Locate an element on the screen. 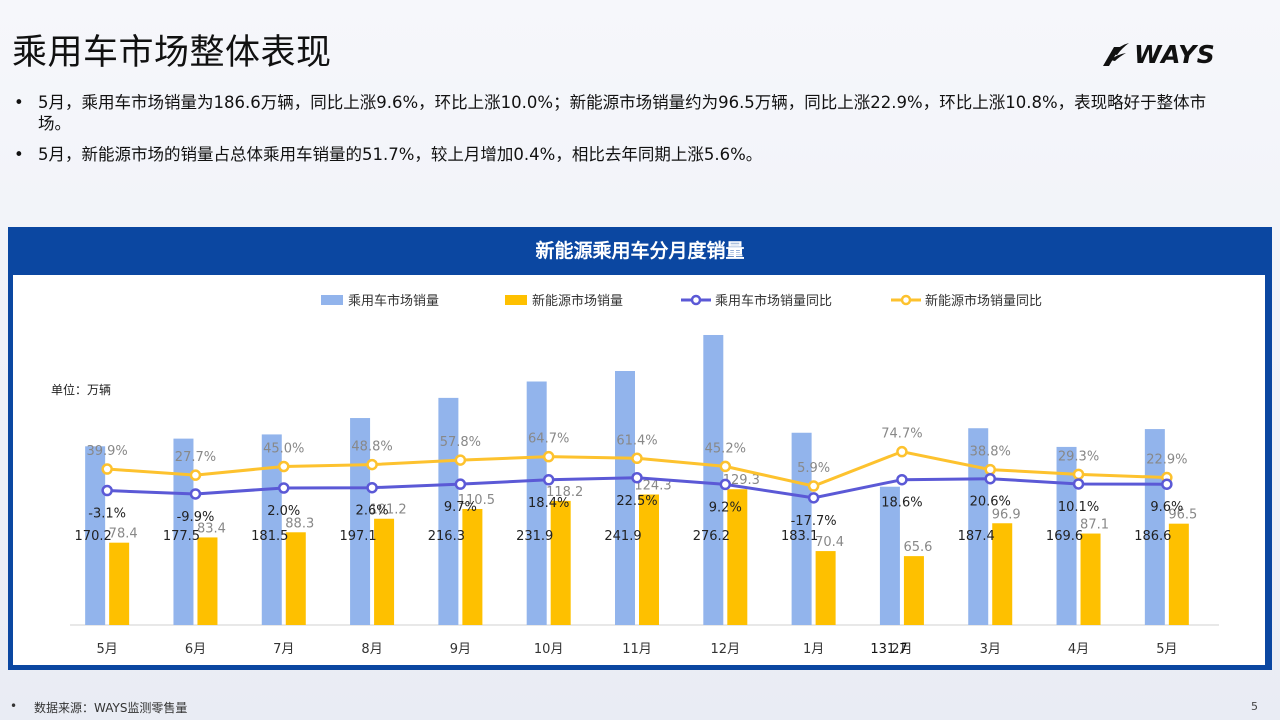 The height and width of the screenshot is (720, 1280). total-yoy-label: 2.0% is located at coordinates (283, 511).